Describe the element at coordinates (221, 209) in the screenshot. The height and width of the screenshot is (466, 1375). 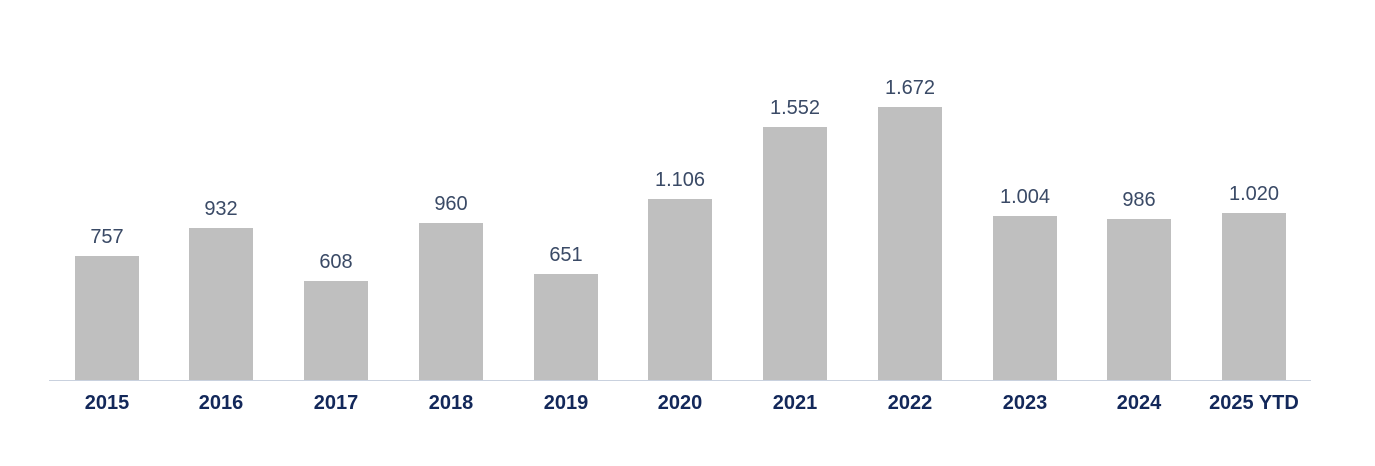
I see `value-label: 932` at that location.